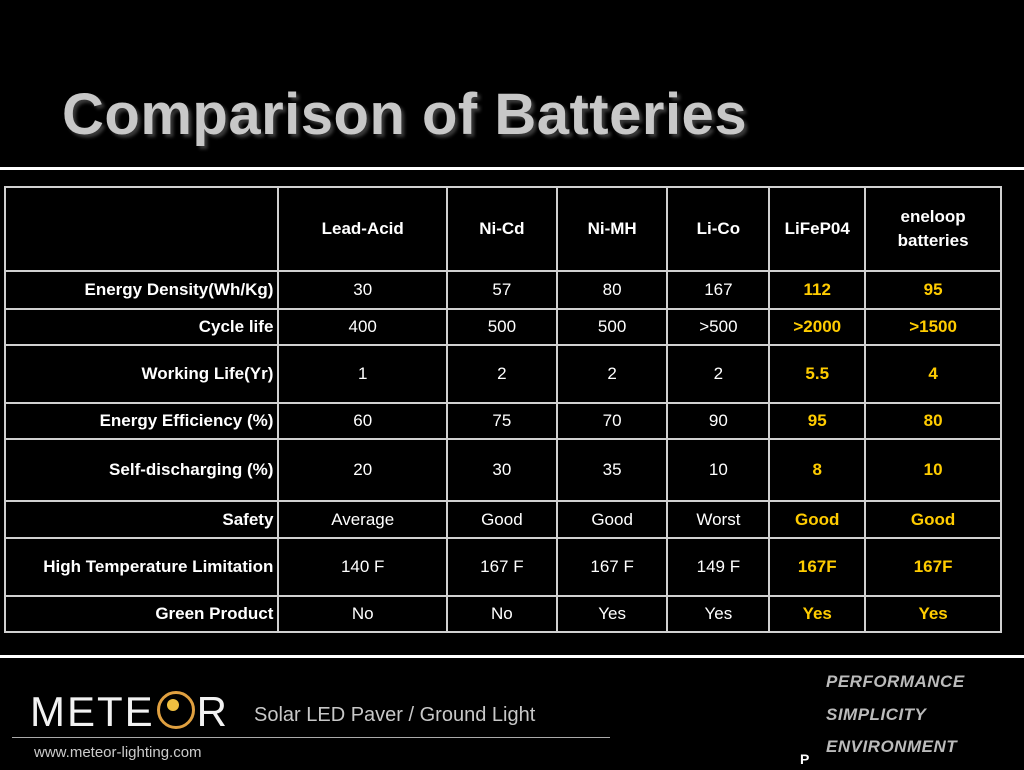  I want to click on highlight-cell: 10, so click(933, 470).